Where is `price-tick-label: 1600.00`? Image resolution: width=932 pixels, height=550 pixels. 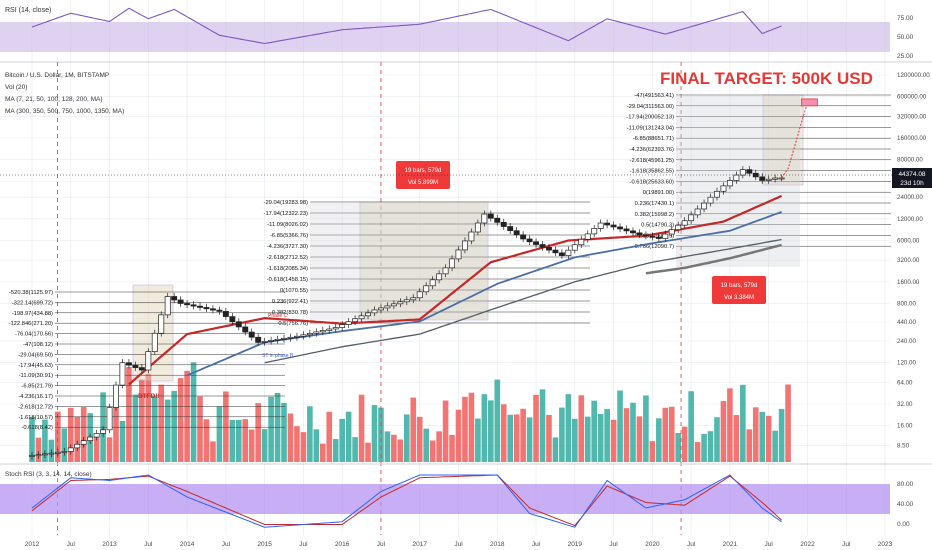
price-tick-label: 1600.00 is located at coordinates (908, 282).